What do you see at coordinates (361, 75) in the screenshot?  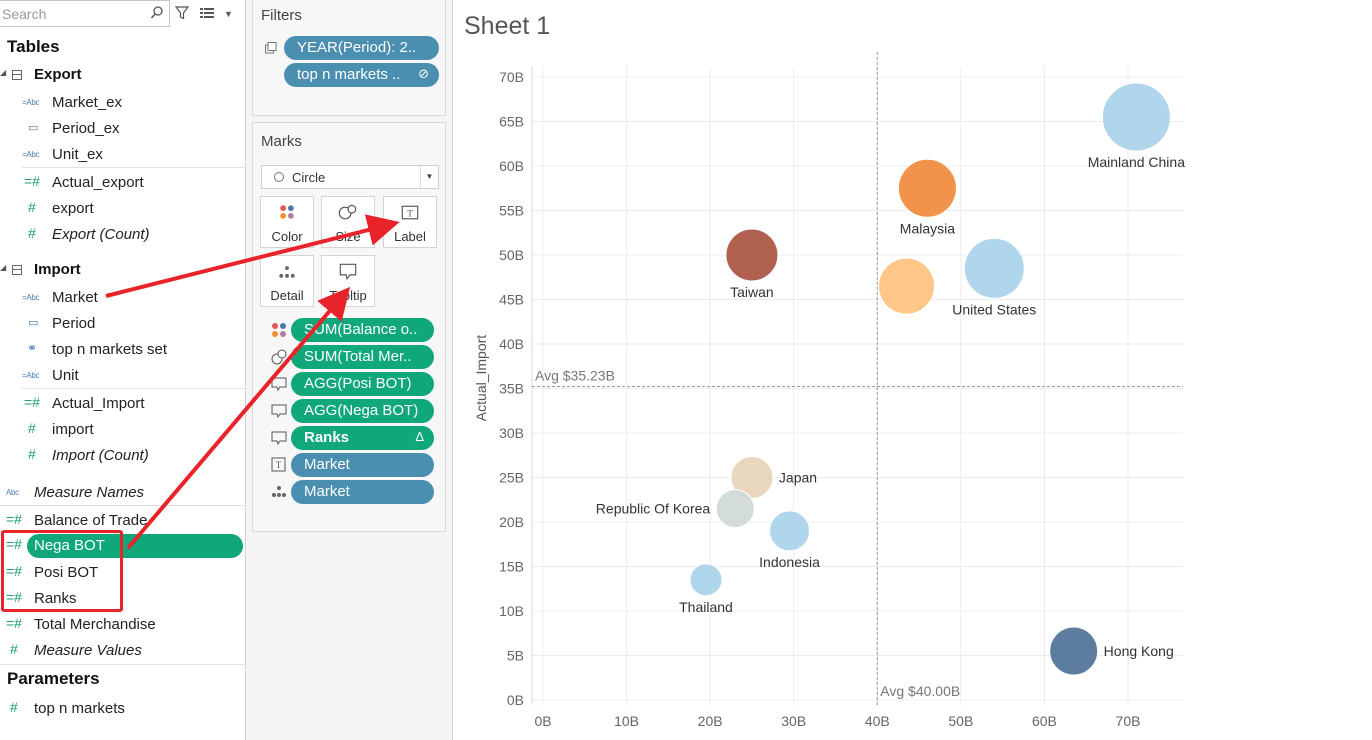 I see `filter-pill-top-n-markets: top n markets .. ⊘` at bounding box center [361, 75].